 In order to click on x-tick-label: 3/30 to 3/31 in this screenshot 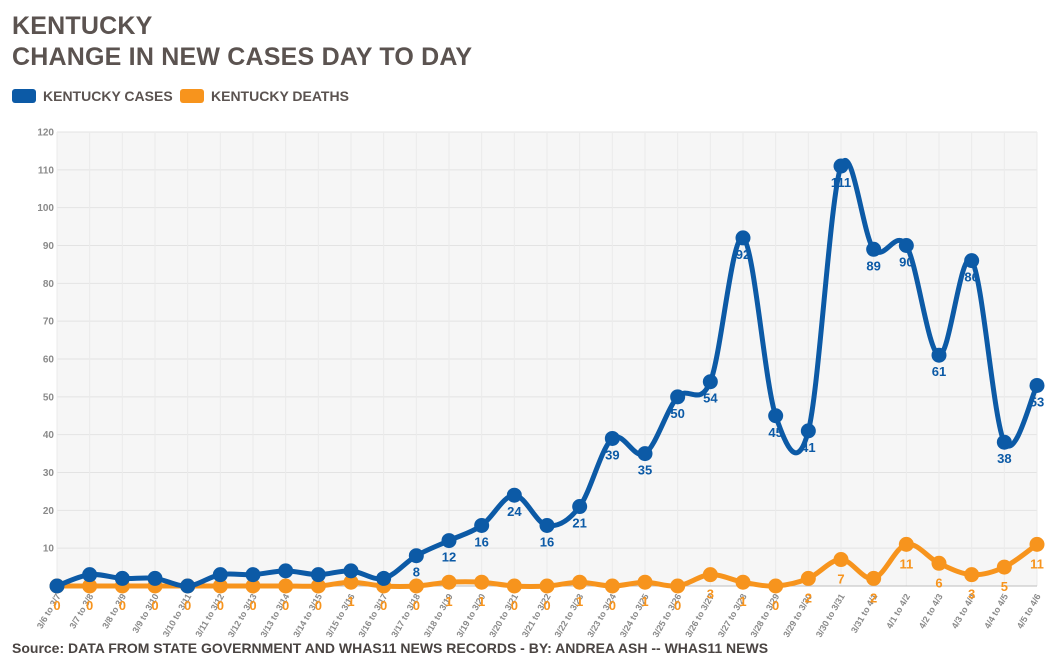, I will do `click(830, 615)`.